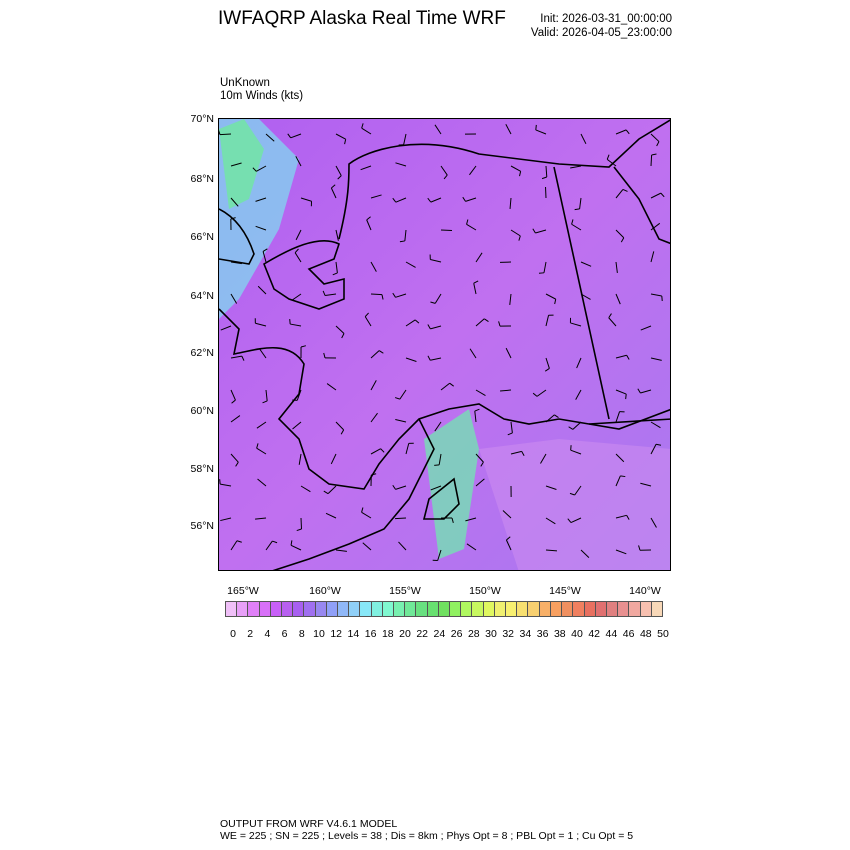 The width and height of the screenshot is (850, 850). What do you see at coordinates (284, 634) in the screenshot?
I see `colorbar-label: 6` at bounding box center [284, 634].